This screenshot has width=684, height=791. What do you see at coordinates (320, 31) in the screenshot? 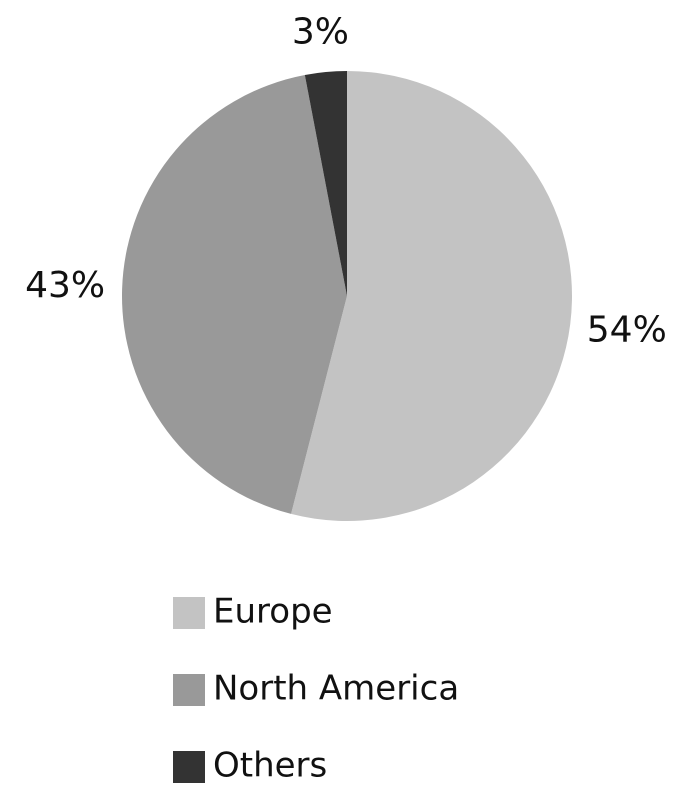
I see `value-label: 3%` at bounding box center [320, 31].